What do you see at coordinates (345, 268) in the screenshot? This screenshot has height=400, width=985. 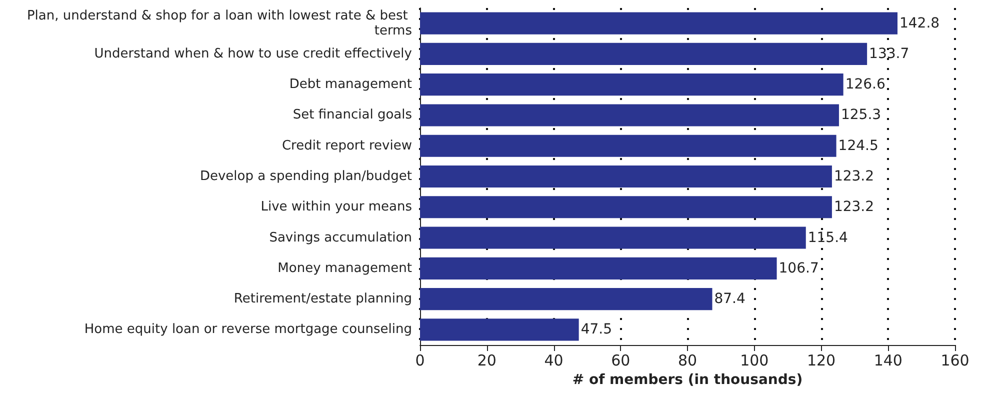 I see `y-tick-label: Money management` at bounding box center [345, 268].